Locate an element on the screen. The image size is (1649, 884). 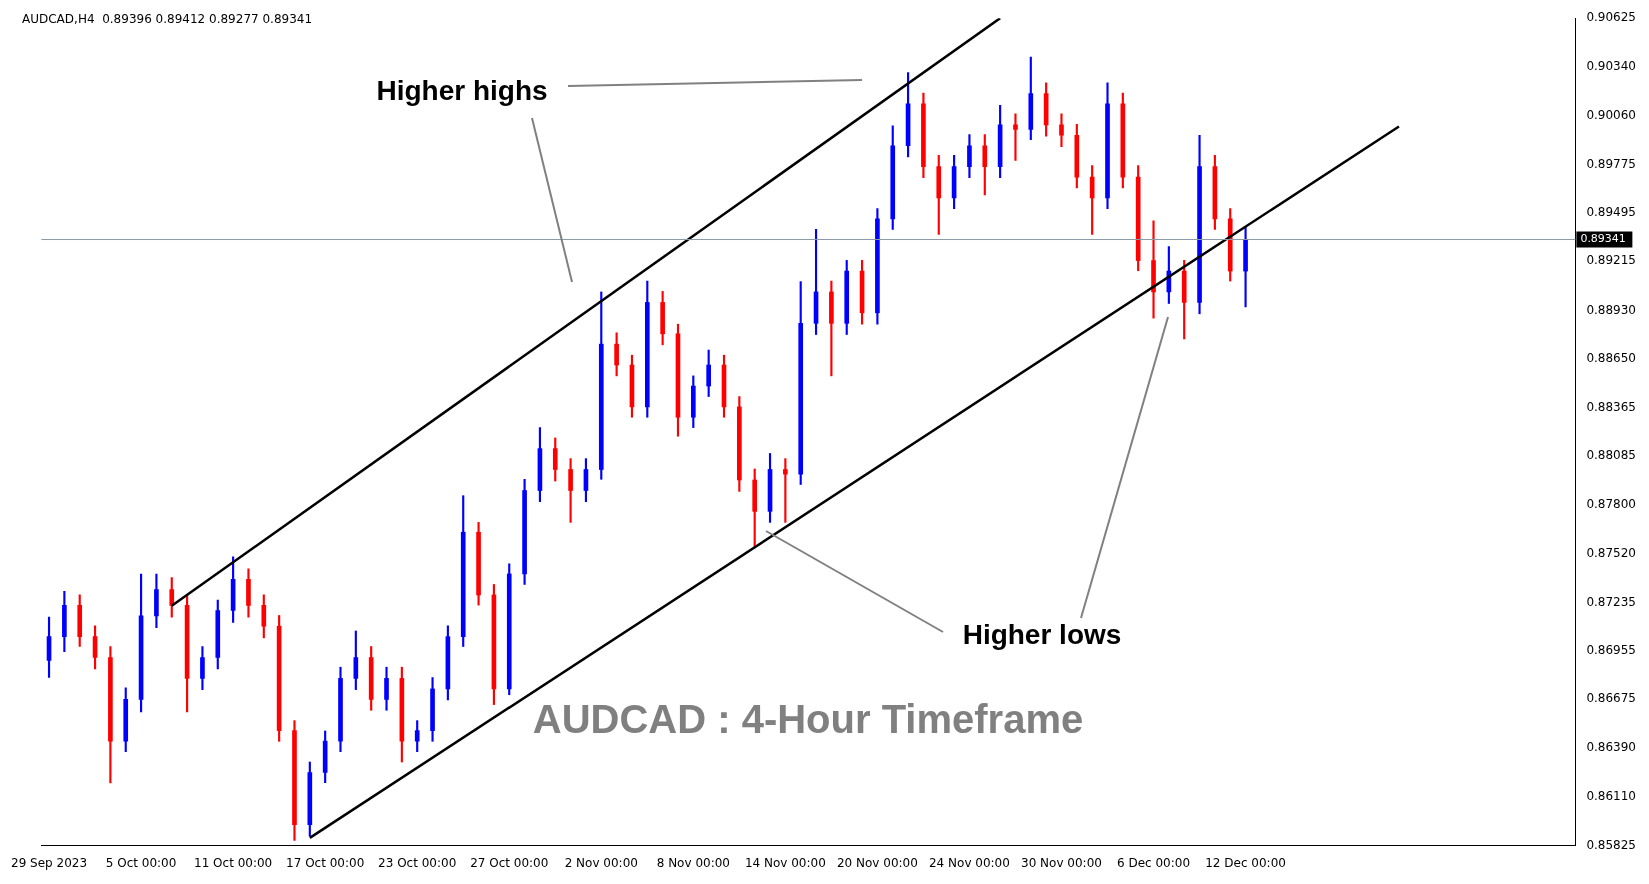
y-tick-label: 0.87520 is located at coordinates (1611, 552).